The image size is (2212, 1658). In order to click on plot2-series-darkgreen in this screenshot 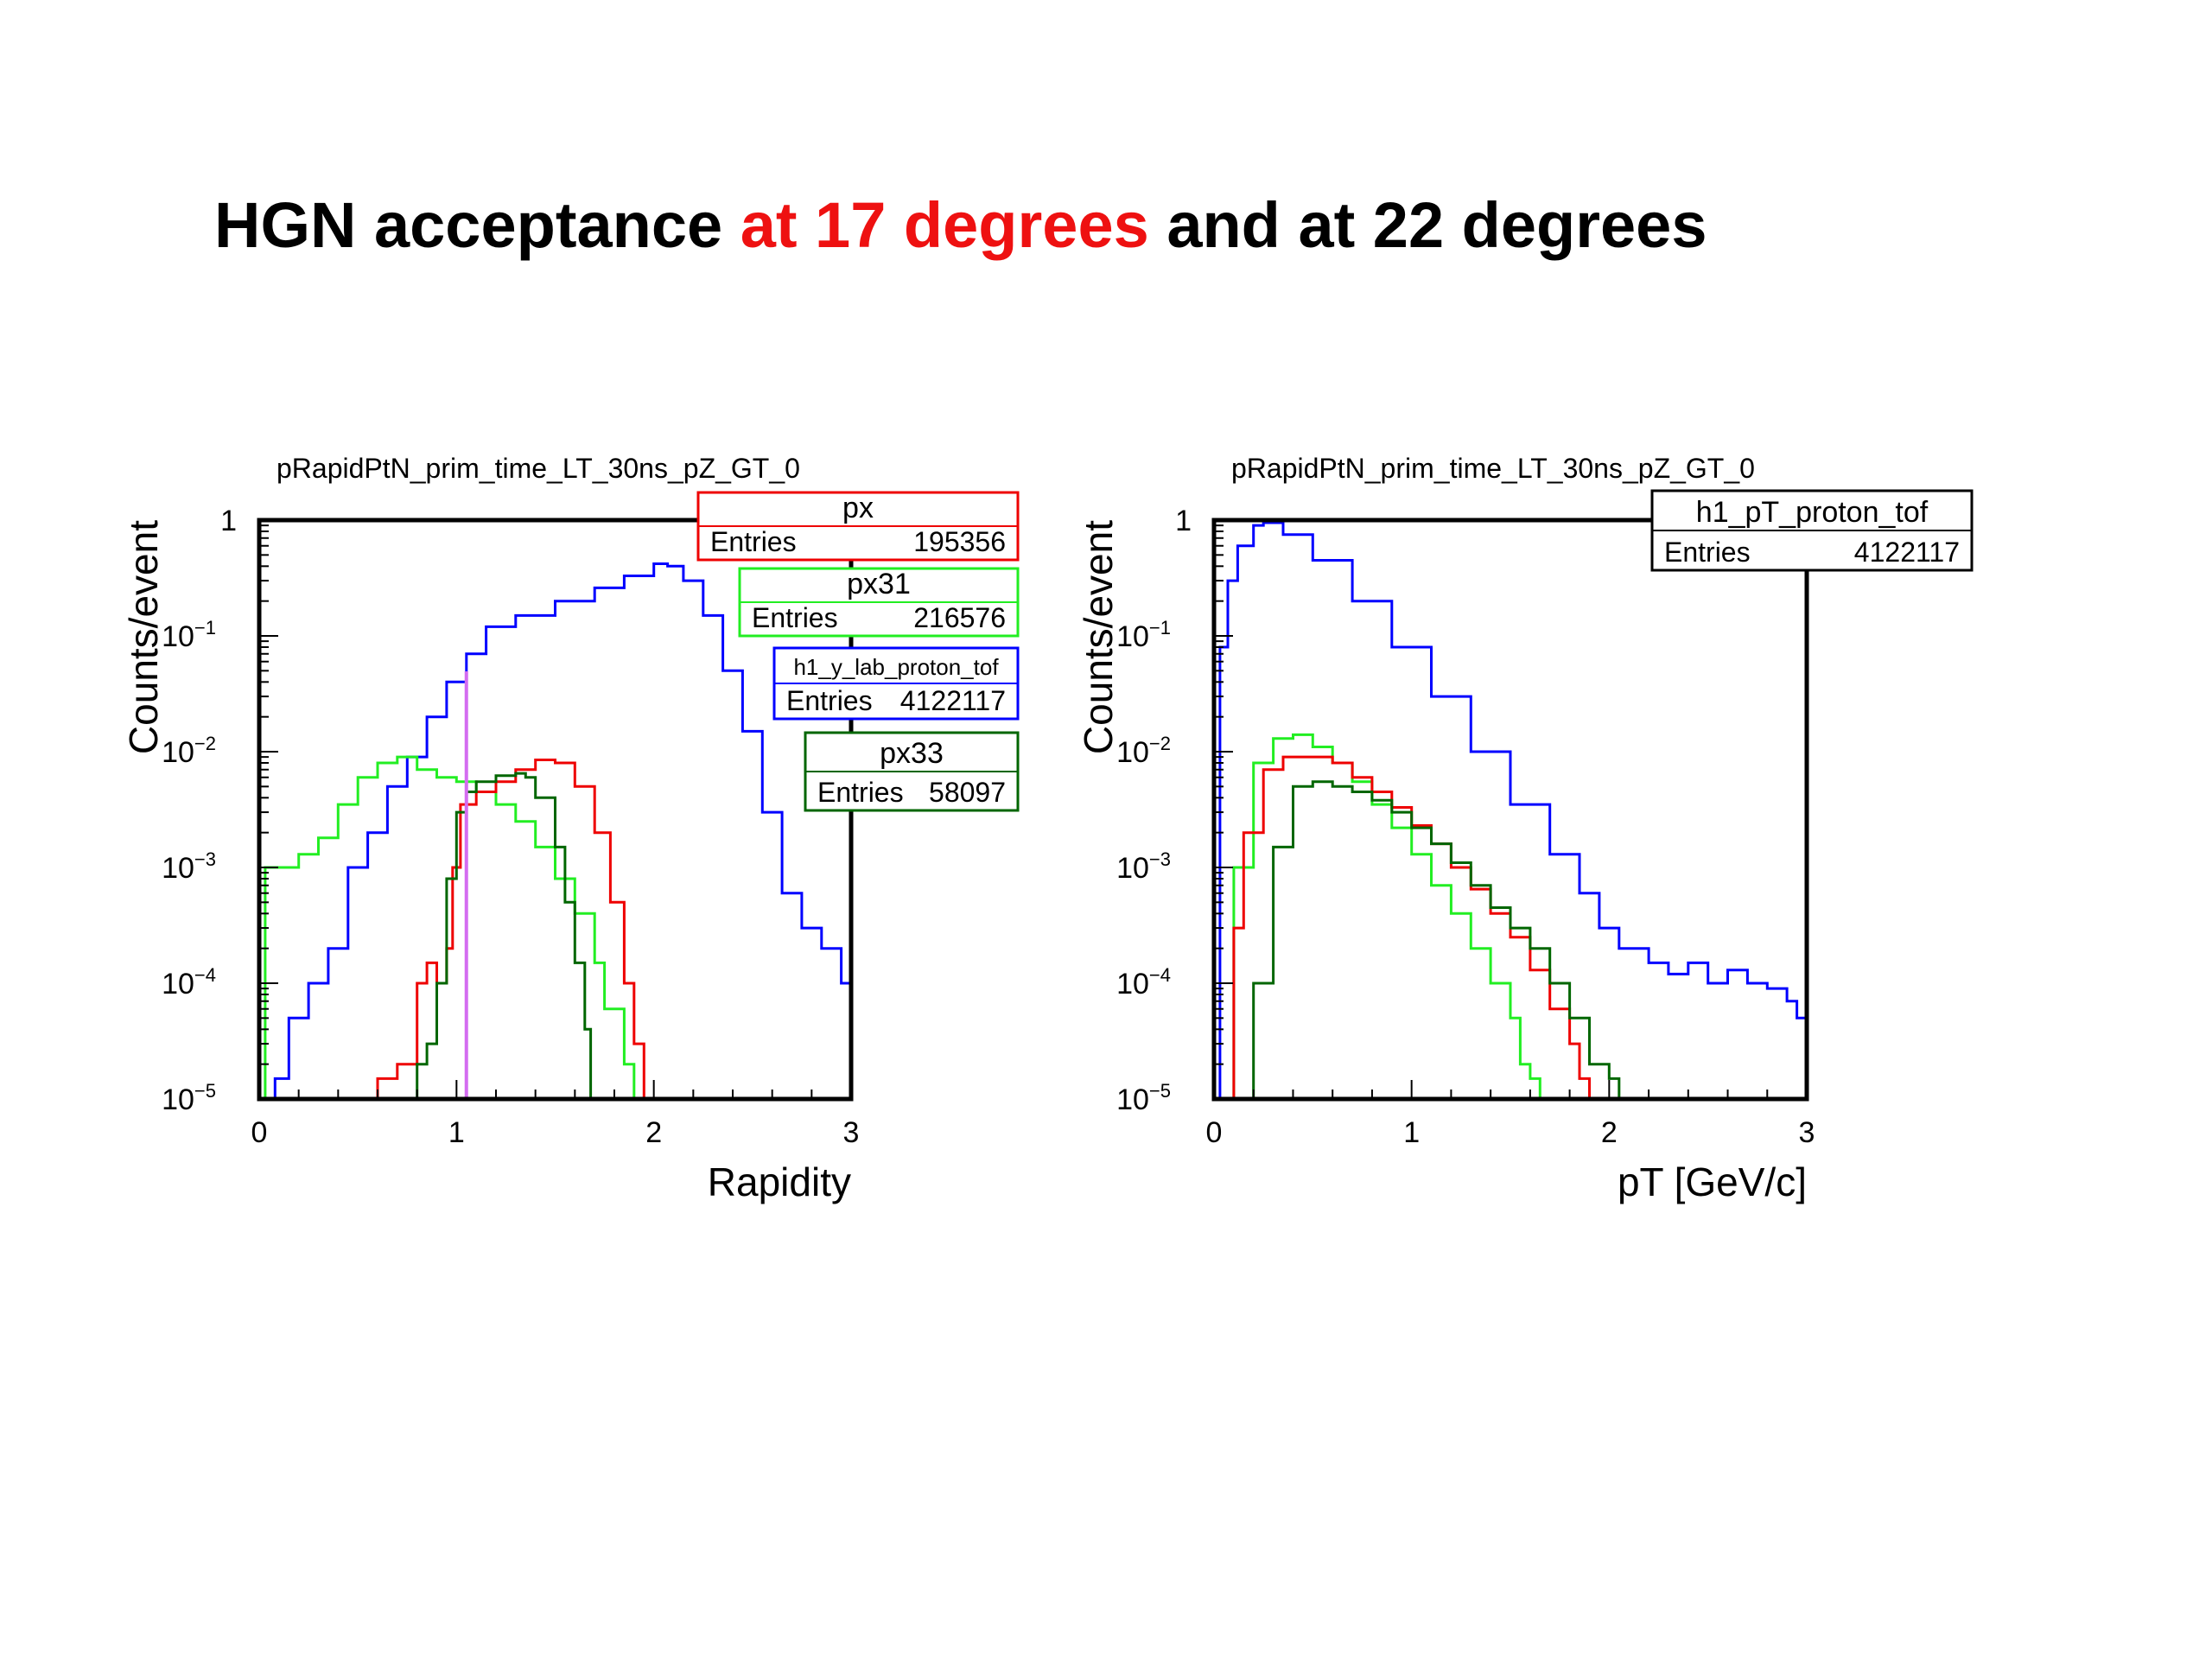, I will do `click(1432, 940)`.